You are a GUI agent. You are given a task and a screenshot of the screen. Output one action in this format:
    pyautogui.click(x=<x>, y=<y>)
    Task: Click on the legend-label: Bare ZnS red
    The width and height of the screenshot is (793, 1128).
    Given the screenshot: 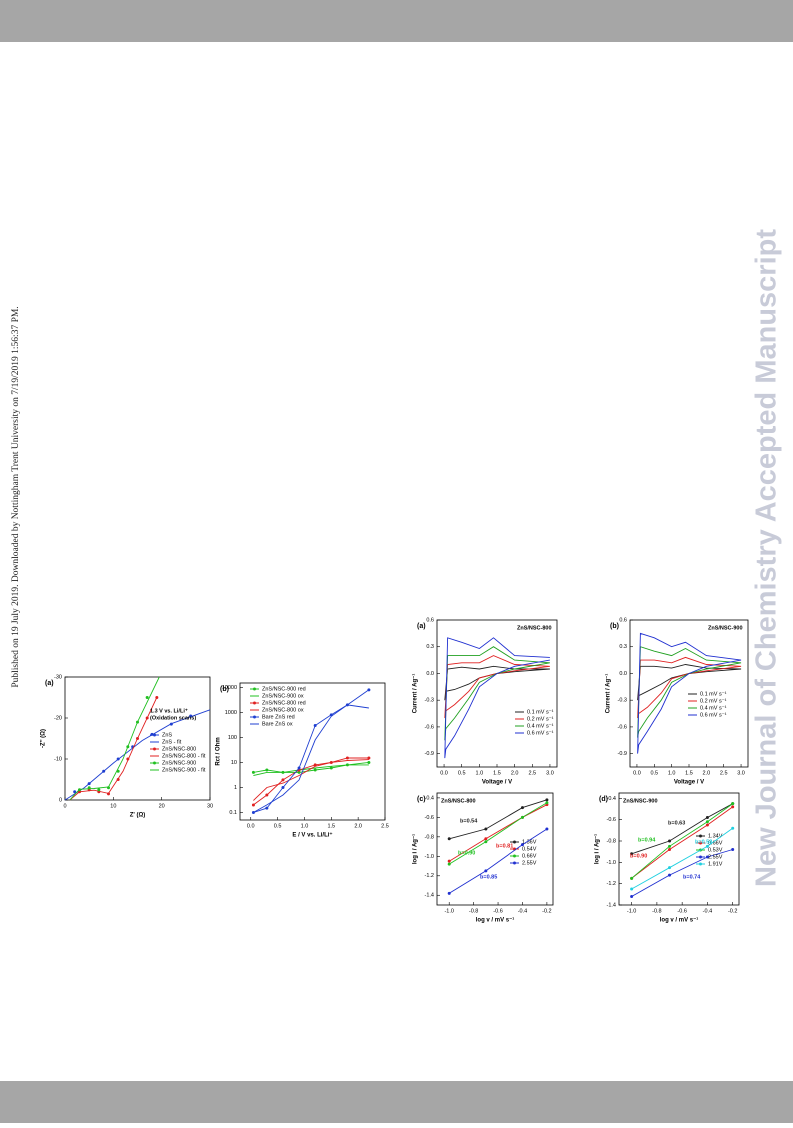 What is the action you would take?
    pyautogui.click(x=278, y=717)
    